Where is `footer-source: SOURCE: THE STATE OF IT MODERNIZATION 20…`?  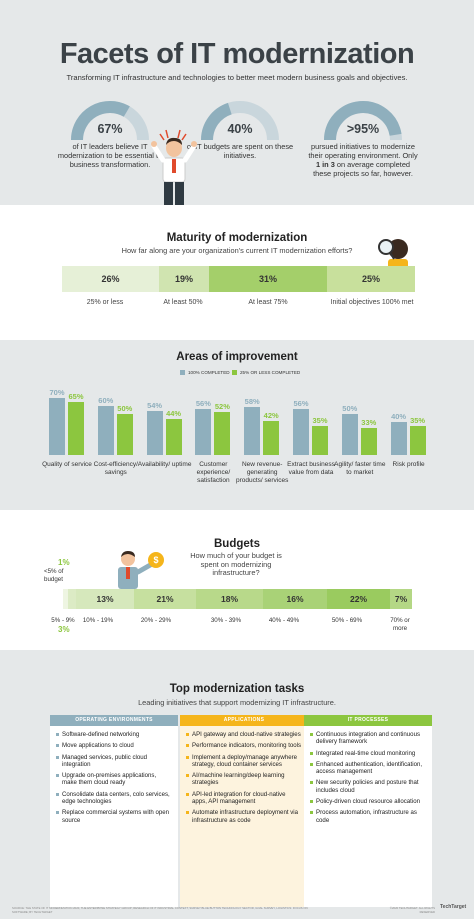
footer-source: SOURCE: THE STATE OF IT MODERNIZATION 20… is located at coordinates (160, 910).